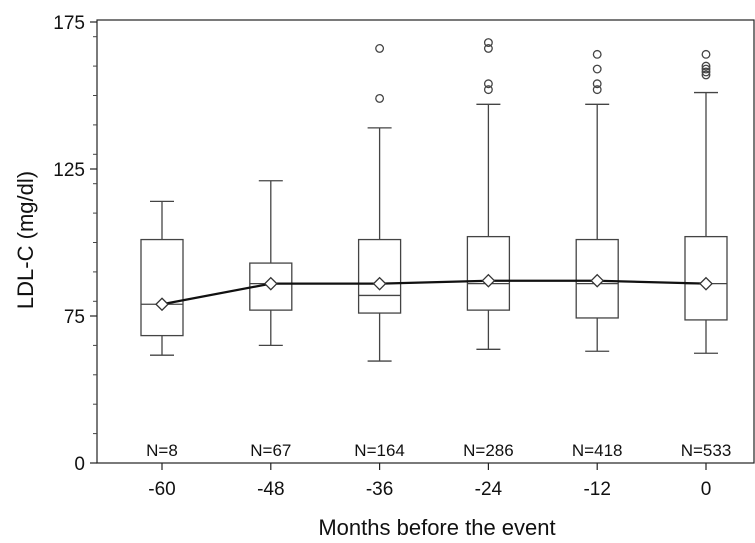  What do you see at coordinates (597, 200) in the screenshot?
I see `box--12` at bounding box center [597, 200].